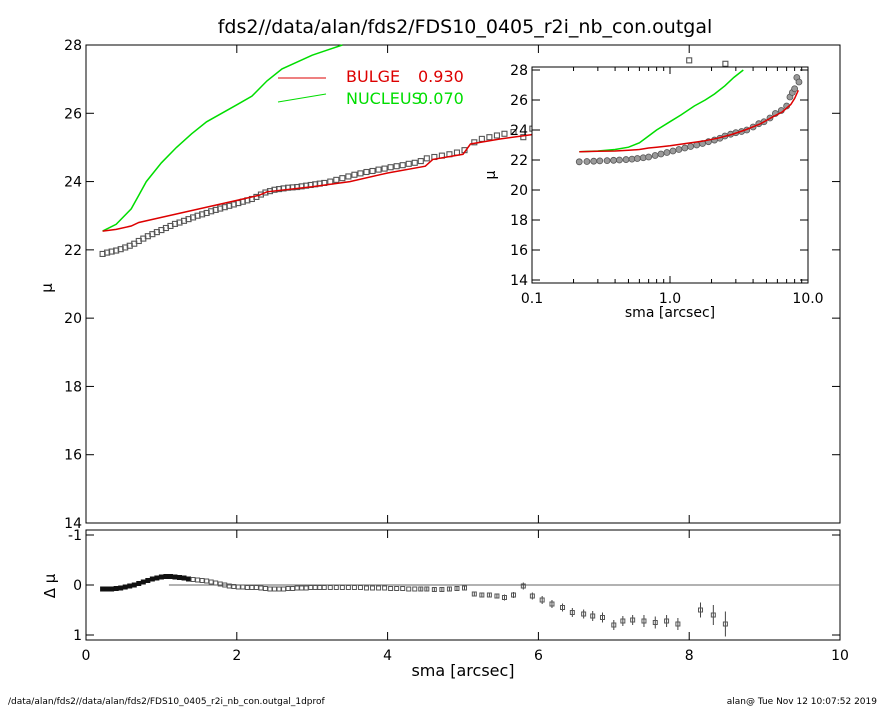  I want to click on y-tick-label: 0, so click(77, 586).